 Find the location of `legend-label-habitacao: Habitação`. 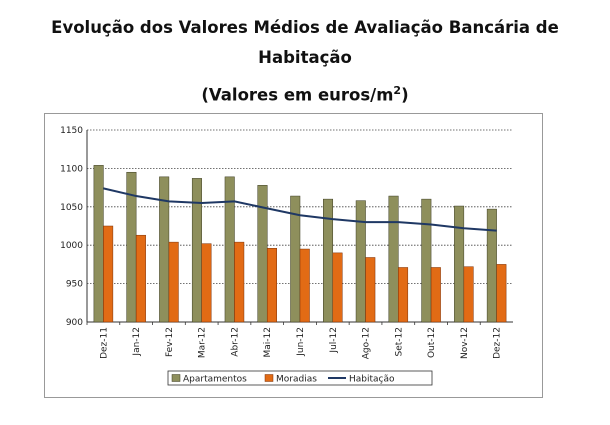

legend-label-habitacao: Habitação is located at coordinates (372, 380).